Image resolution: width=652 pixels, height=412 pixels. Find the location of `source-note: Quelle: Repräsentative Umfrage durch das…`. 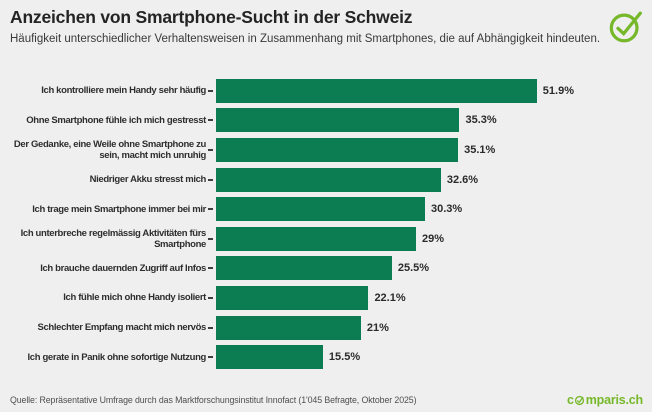

source-note: Quelle: Repräsentative Umfrage durch das… is located at coordinates (213, 400).